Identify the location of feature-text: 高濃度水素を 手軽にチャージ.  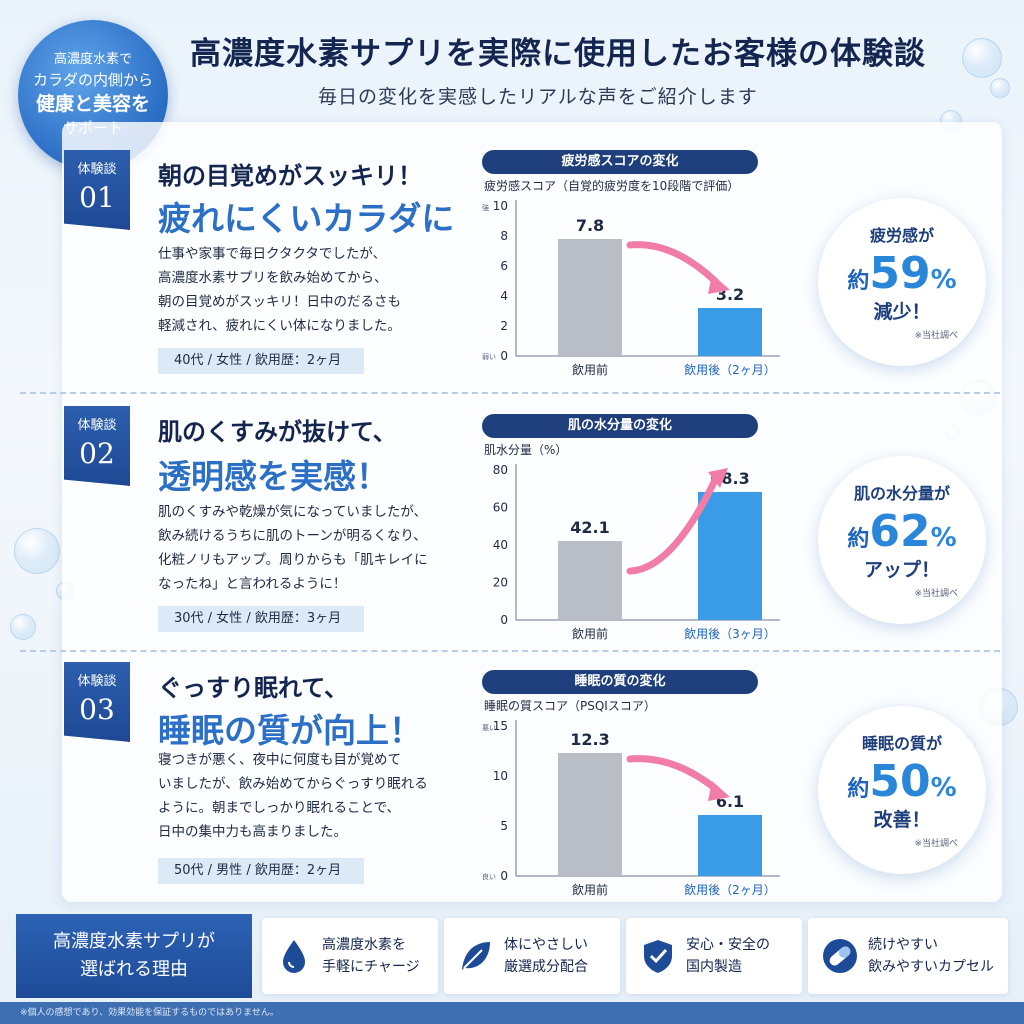
(371, 956).